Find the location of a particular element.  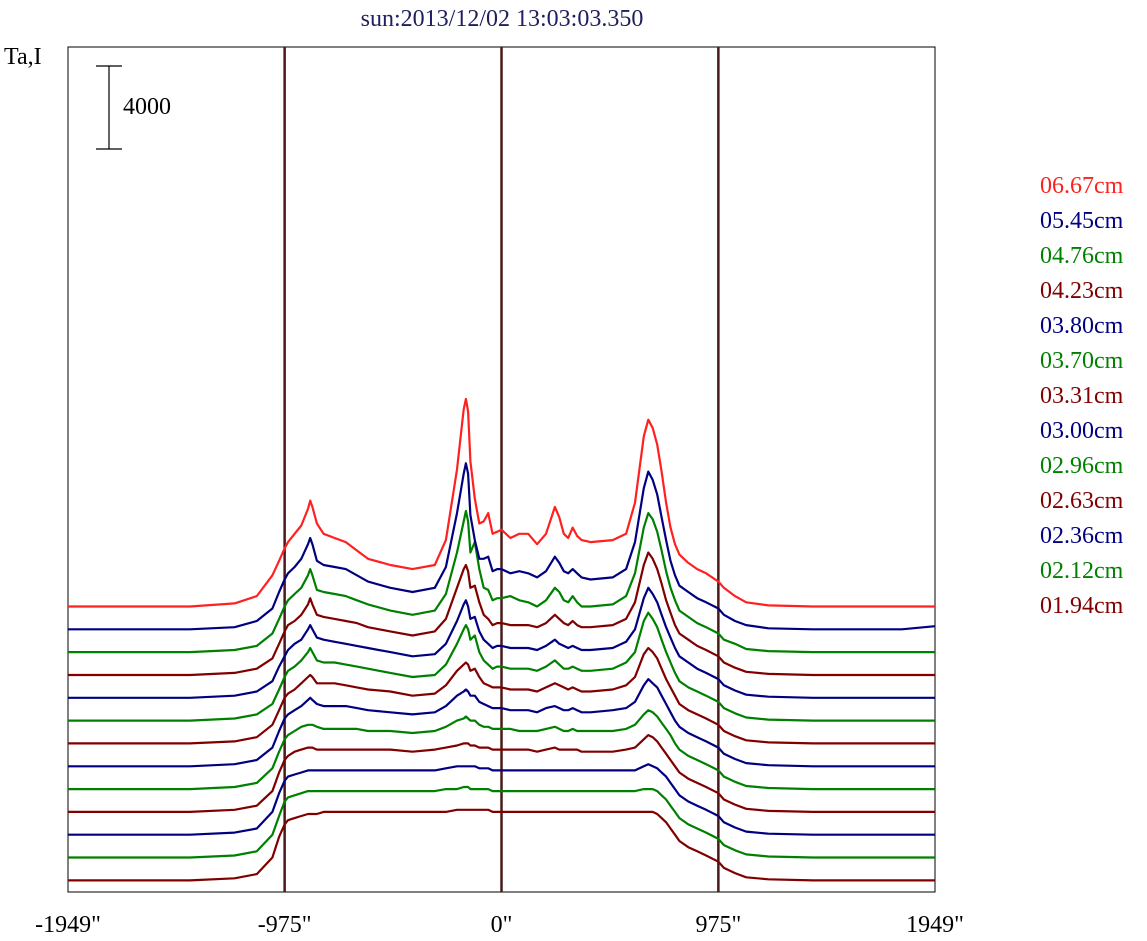

scale-bar: 4000 is located at coordinates (133, 107).